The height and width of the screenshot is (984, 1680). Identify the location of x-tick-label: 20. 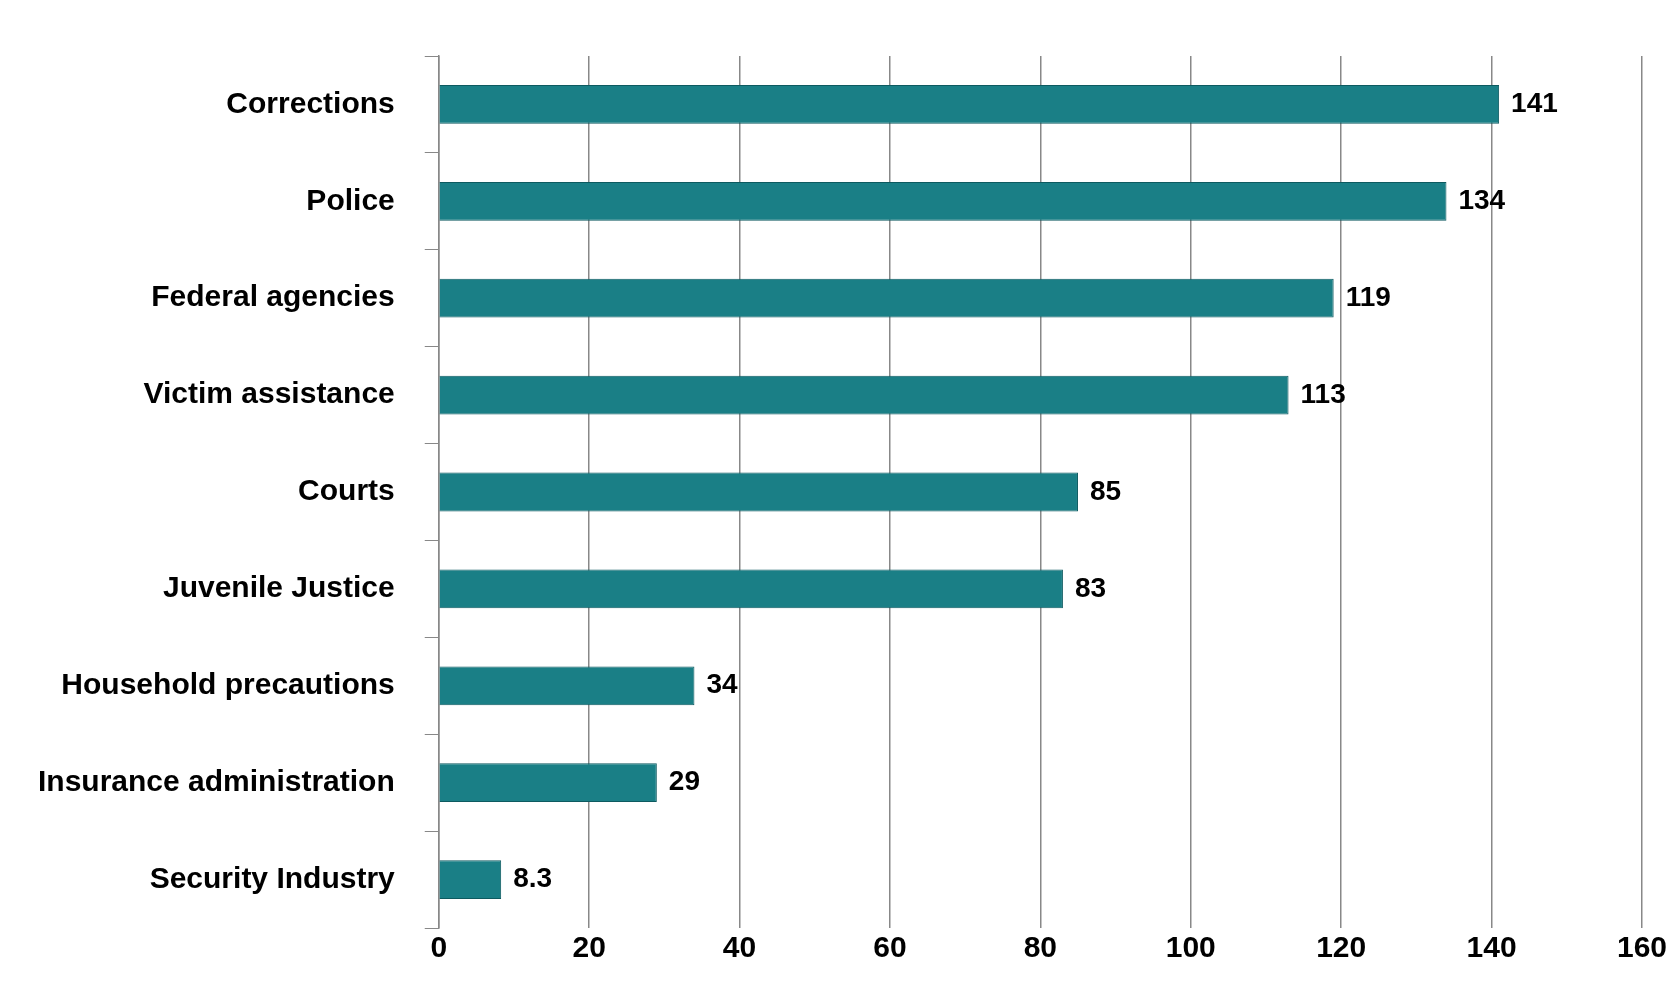
(589, 947).